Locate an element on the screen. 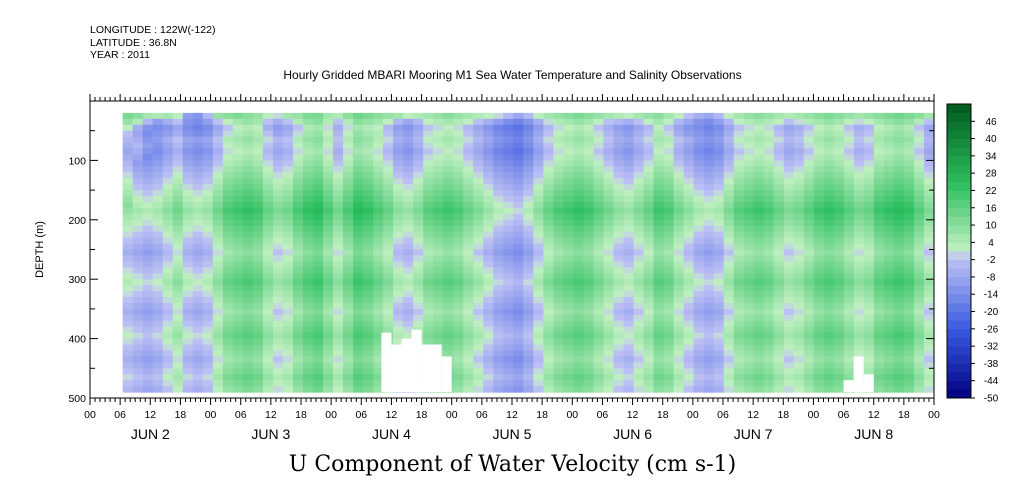 The image size is (1009, 504). x-tick-label: 00 is located at coordinates (211, 415).